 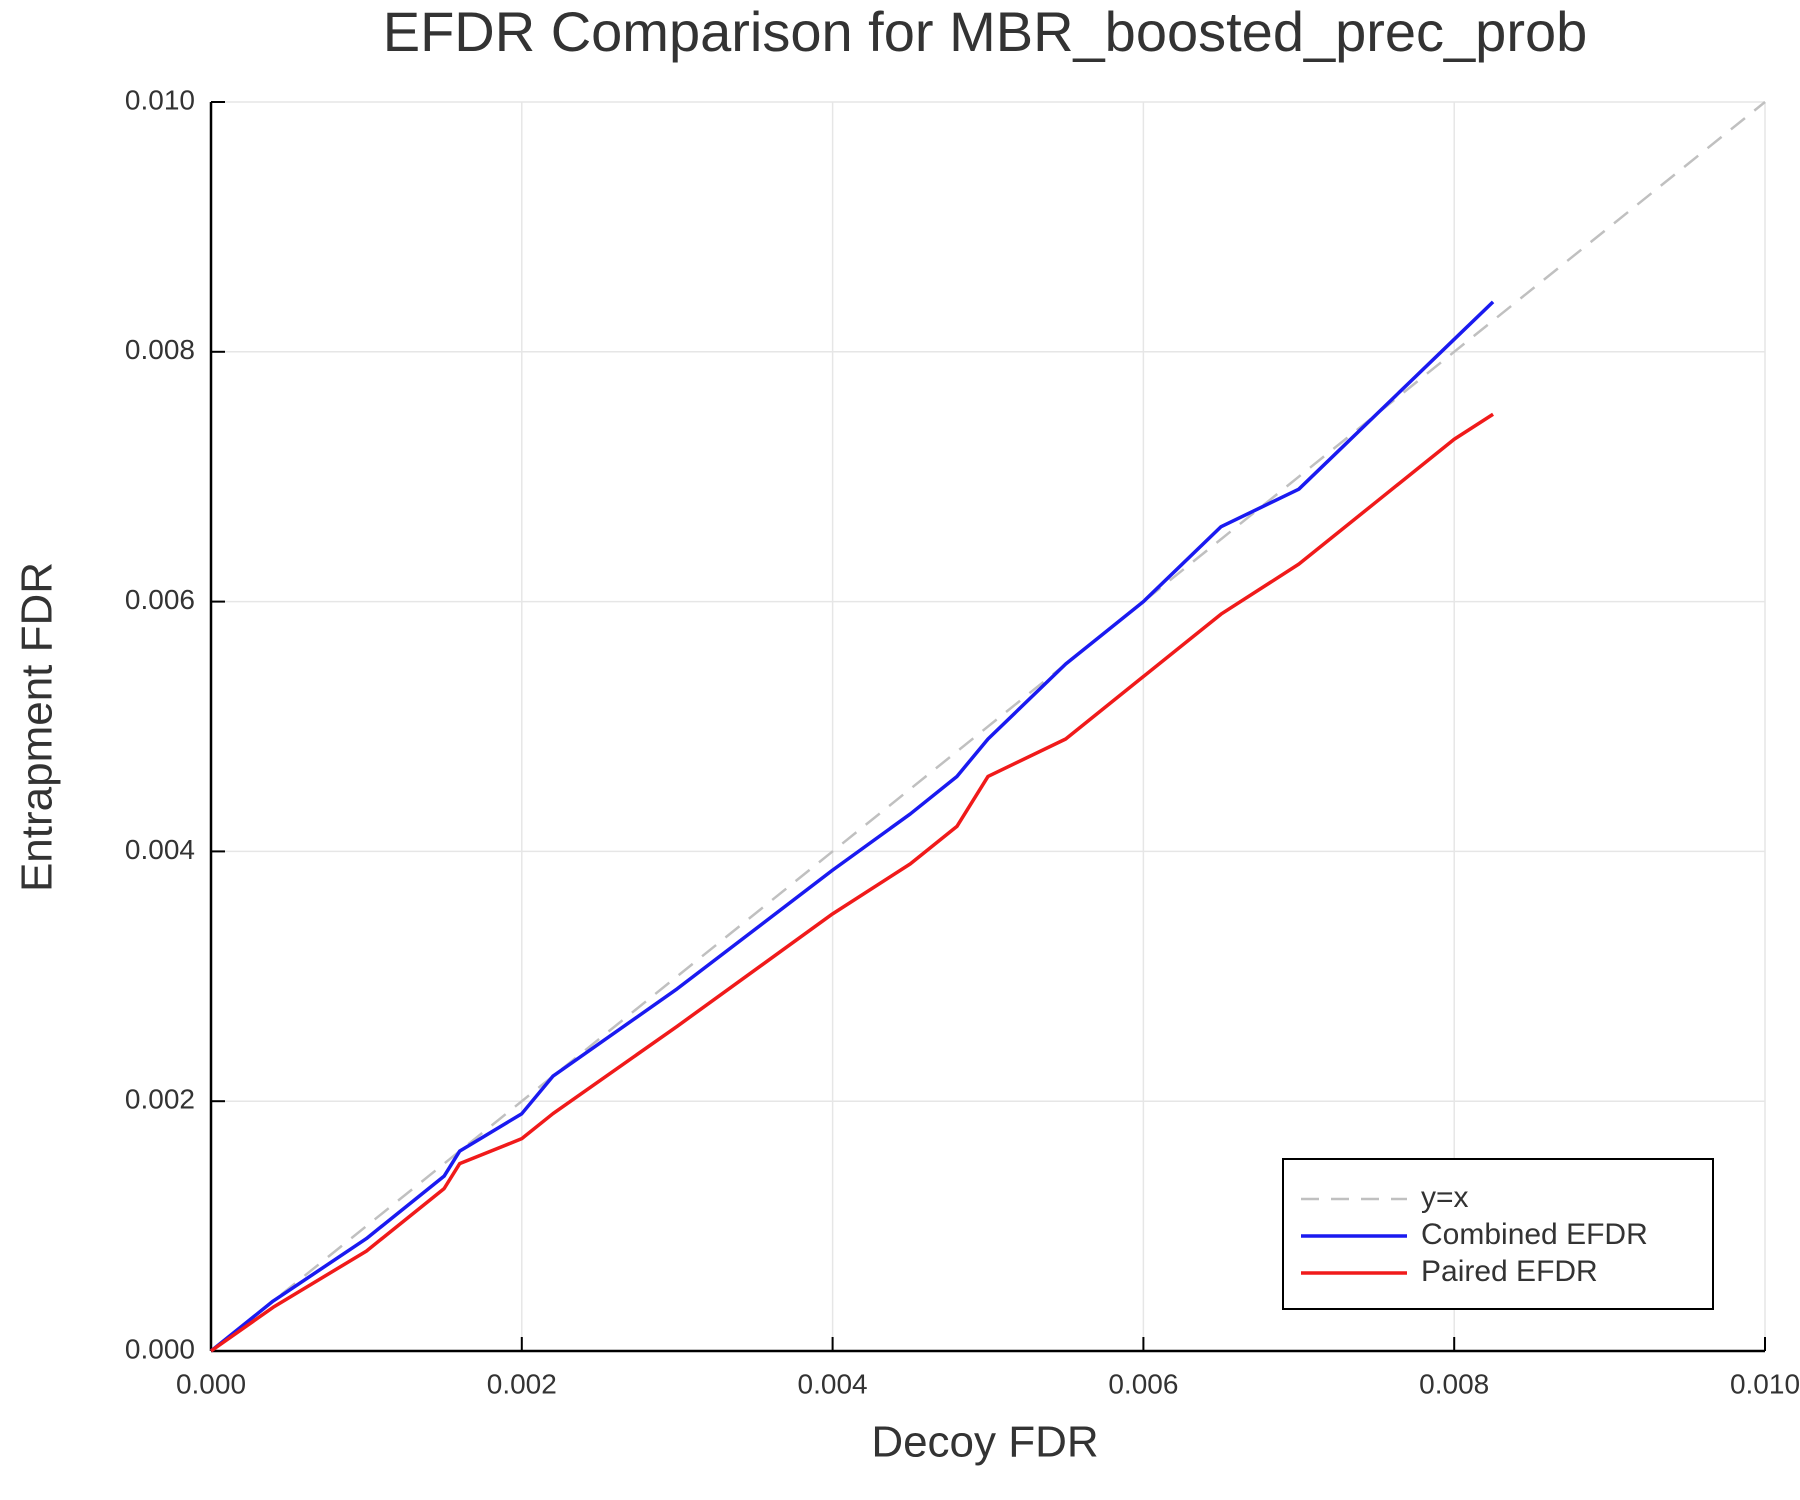 I want to click on legend-label: y=x, so click(x=1445, y=1197).